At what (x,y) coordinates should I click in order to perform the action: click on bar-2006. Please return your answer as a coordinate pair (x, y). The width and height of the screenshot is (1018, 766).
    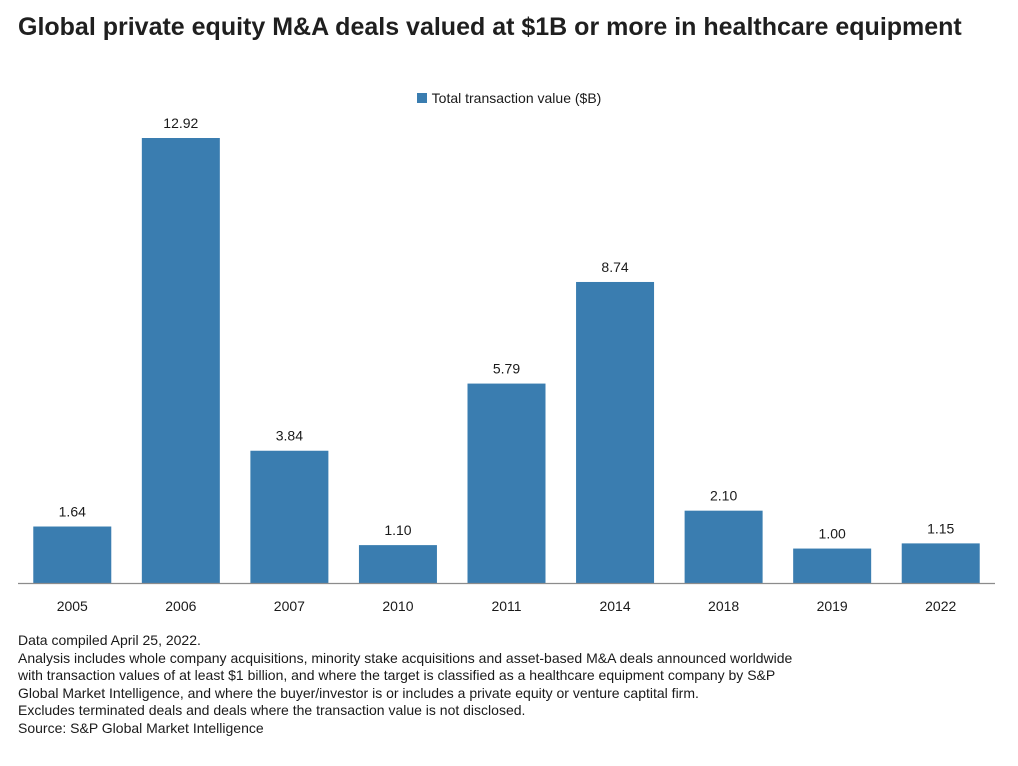
    Looking at the image, I should click on (180, 360).